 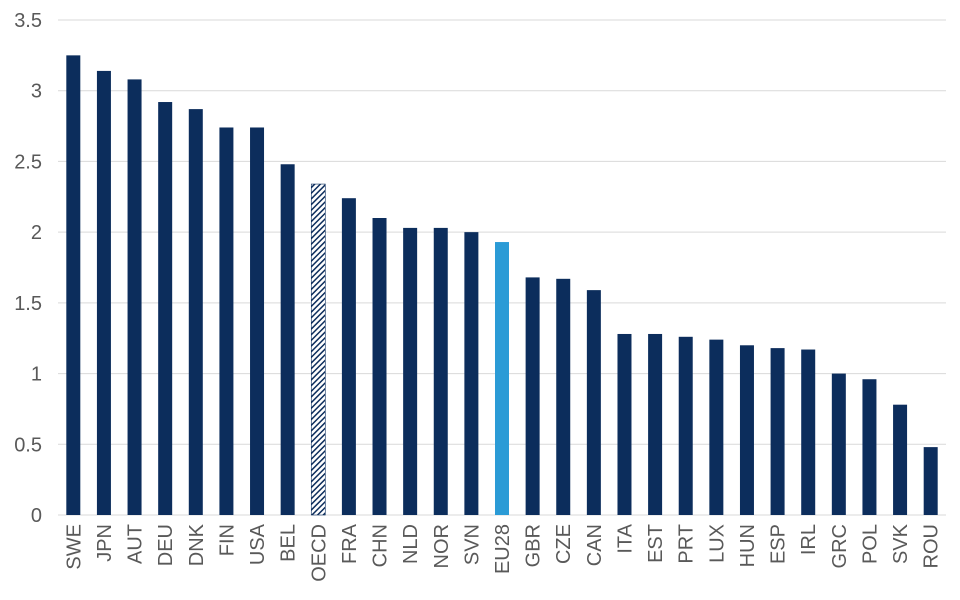 I want to click on bar-usa, so click(x=257, y=321).